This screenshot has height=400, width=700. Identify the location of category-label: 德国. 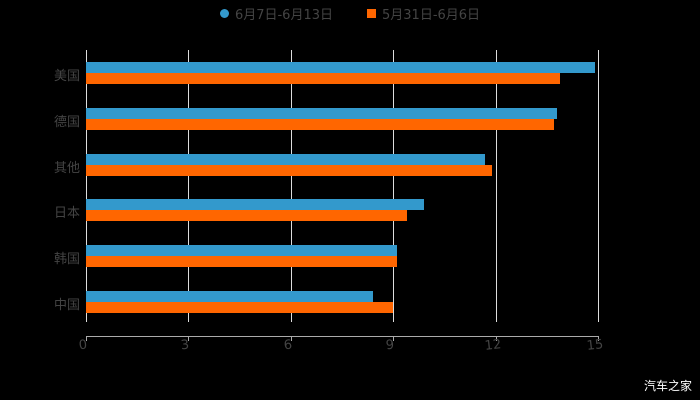
(66, 122).